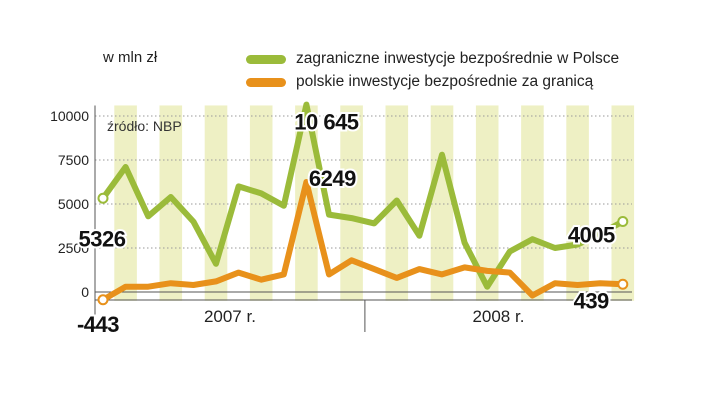 The width and height of the screenshot is (720, 403). Describe the element at coordinates (498, 316) in the screenshot. I see `x-period-label: 2008 r.` at that location.